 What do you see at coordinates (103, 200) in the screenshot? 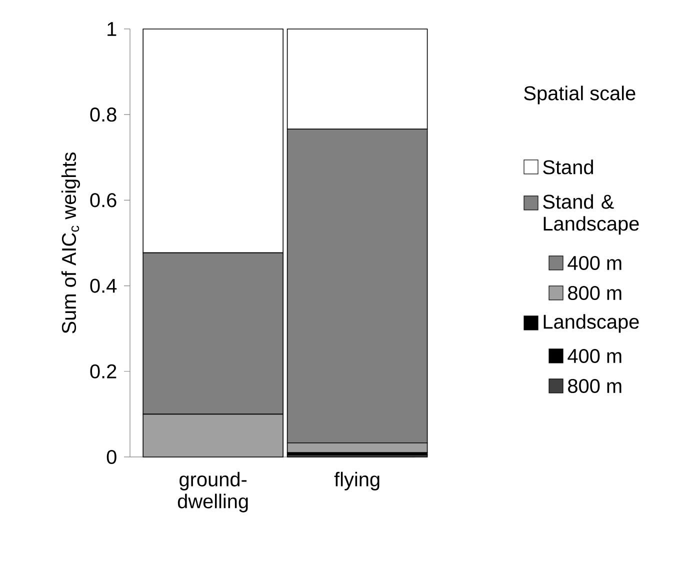
I see `y-tick-label: 0.6` at bounding box center [103, 200].